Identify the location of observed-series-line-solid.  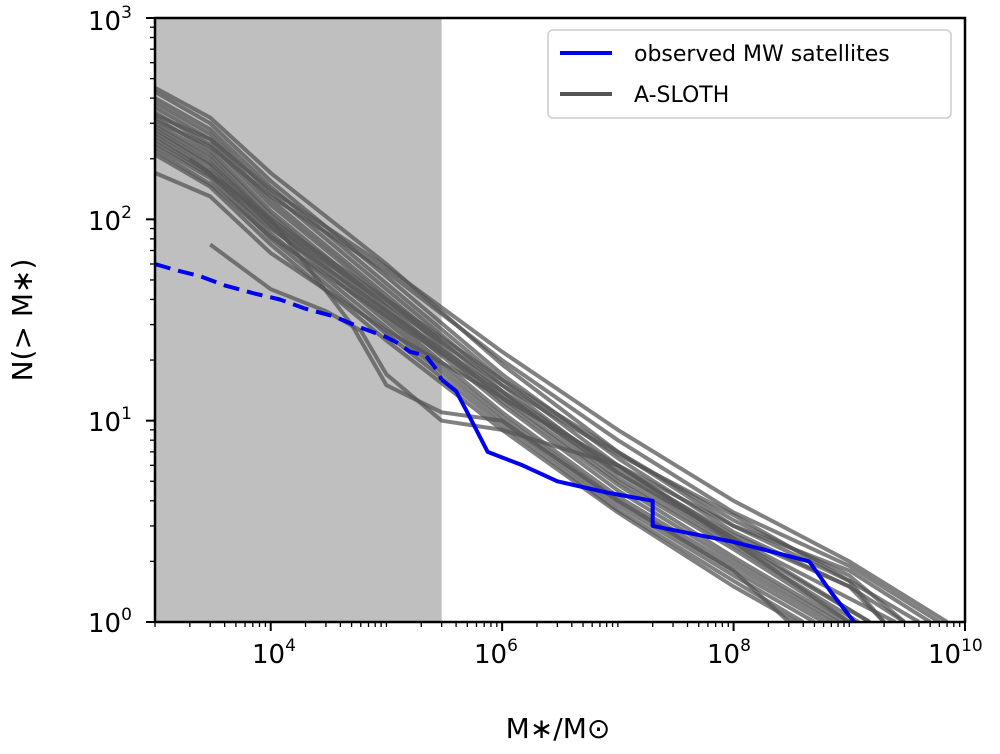
(648, 500).